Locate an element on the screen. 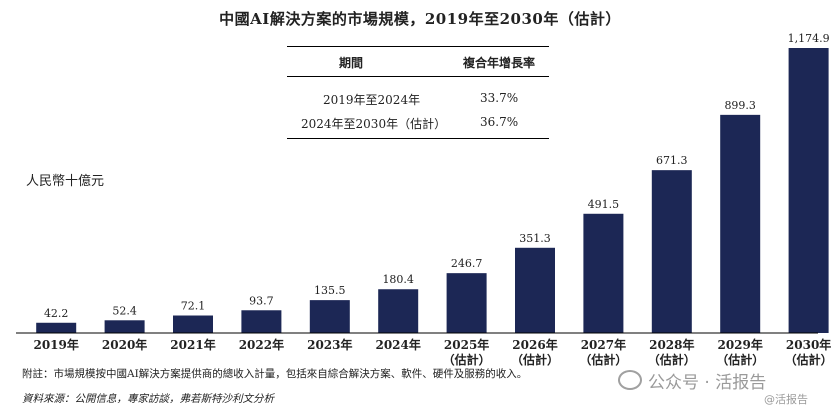 The image size is (840, 413). cagr-table-top-rule is located at coordinates (418, 46).